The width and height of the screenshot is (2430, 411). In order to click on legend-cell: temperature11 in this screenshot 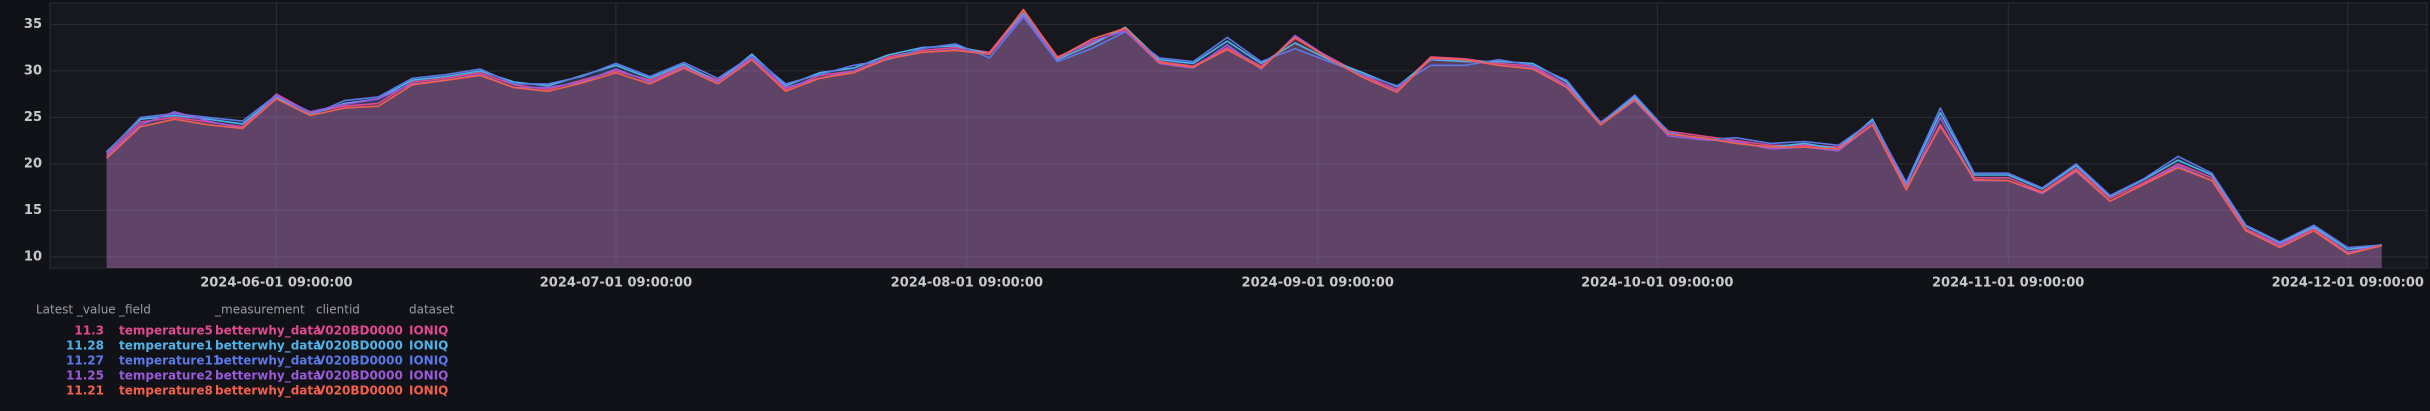, I will do `click(170, 361)`.